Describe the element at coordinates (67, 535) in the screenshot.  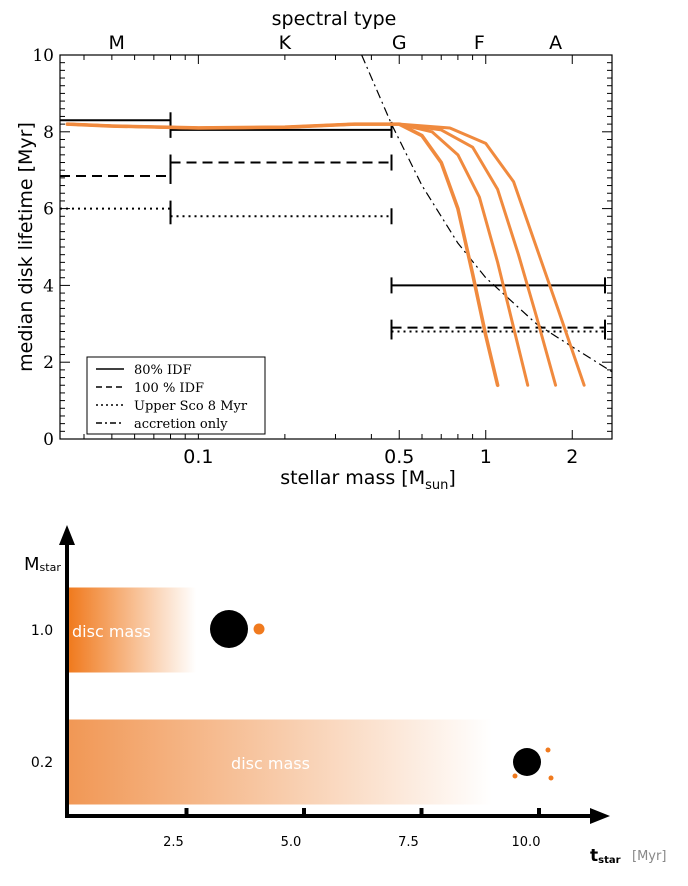
I see `y-axis-arrow` at that location.